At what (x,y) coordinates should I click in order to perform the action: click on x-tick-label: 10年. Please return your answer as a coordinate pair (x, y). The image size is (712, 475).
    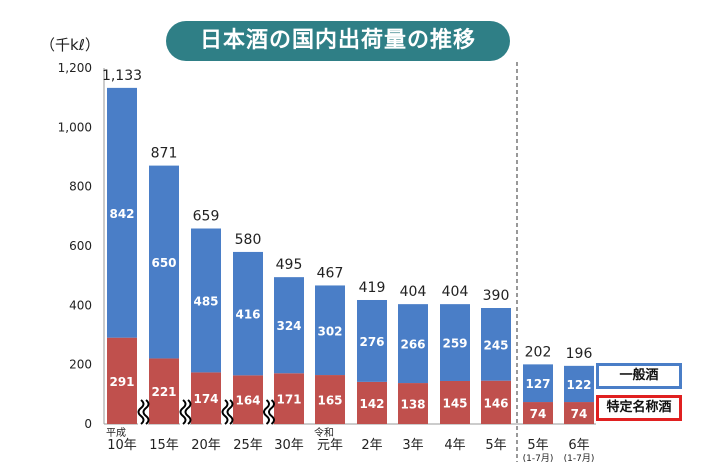
    Looking at the image, I should click on (122, 445).